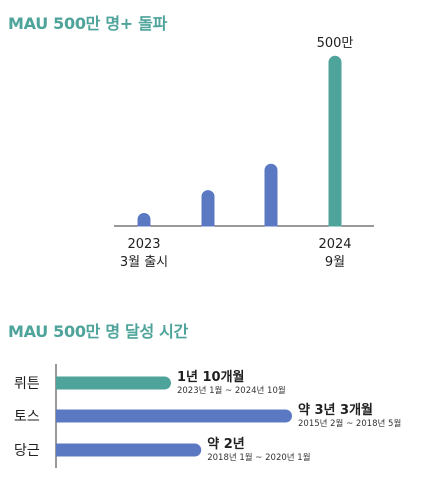 Image resolution: width=422 pixels, height=479 pixels. I want to click on date-range-label: 2015년 2월 ~ 2018년 5월, so click(349, 423).